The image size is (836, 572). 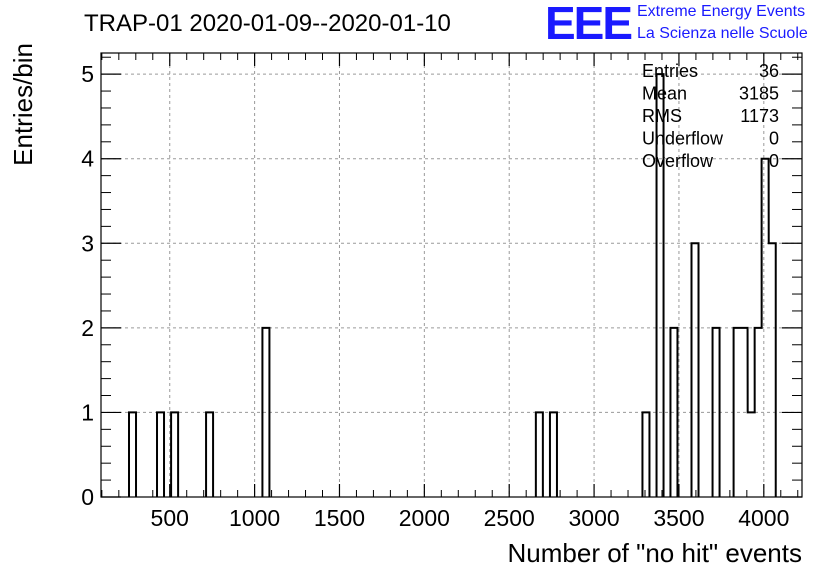 What do you see at coordinates (267, 23) in the screenshot?
I see `chart-title: TRAP-01 2020-01-09--2020-01-10` at bounding box center [267, 23].